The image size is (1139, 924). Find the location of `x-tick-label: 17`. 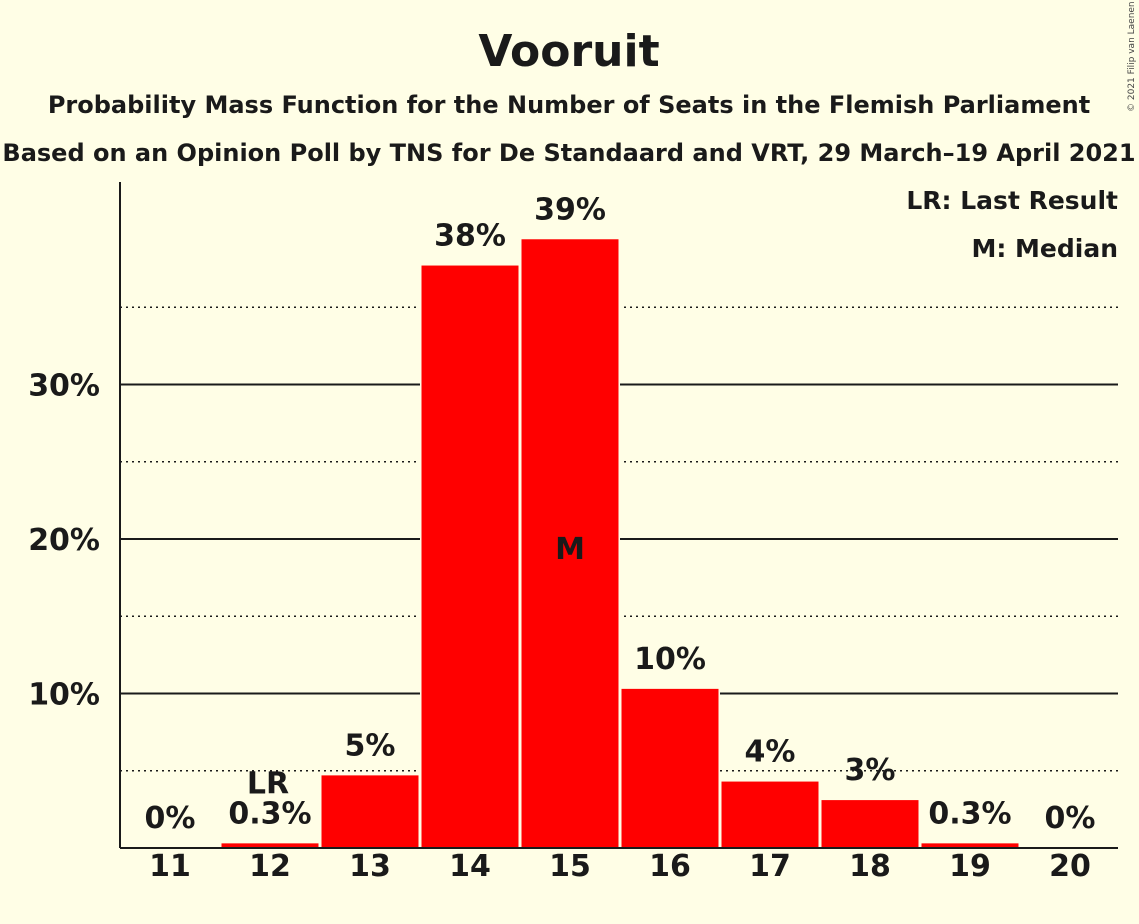

x-tick-label: 17 is located at coordinates (770, 866).